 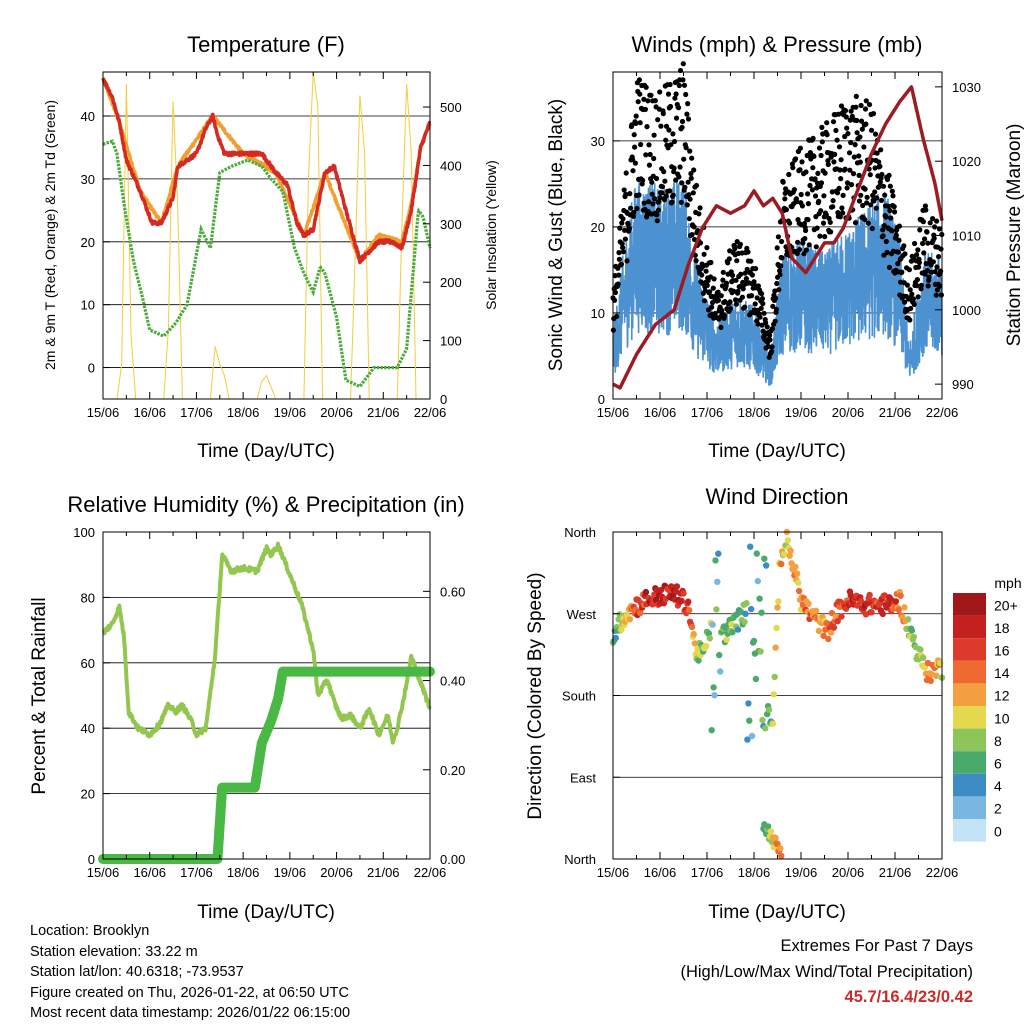 I want to click on x-tick-label: 20/06, so click(x=336, y=872).